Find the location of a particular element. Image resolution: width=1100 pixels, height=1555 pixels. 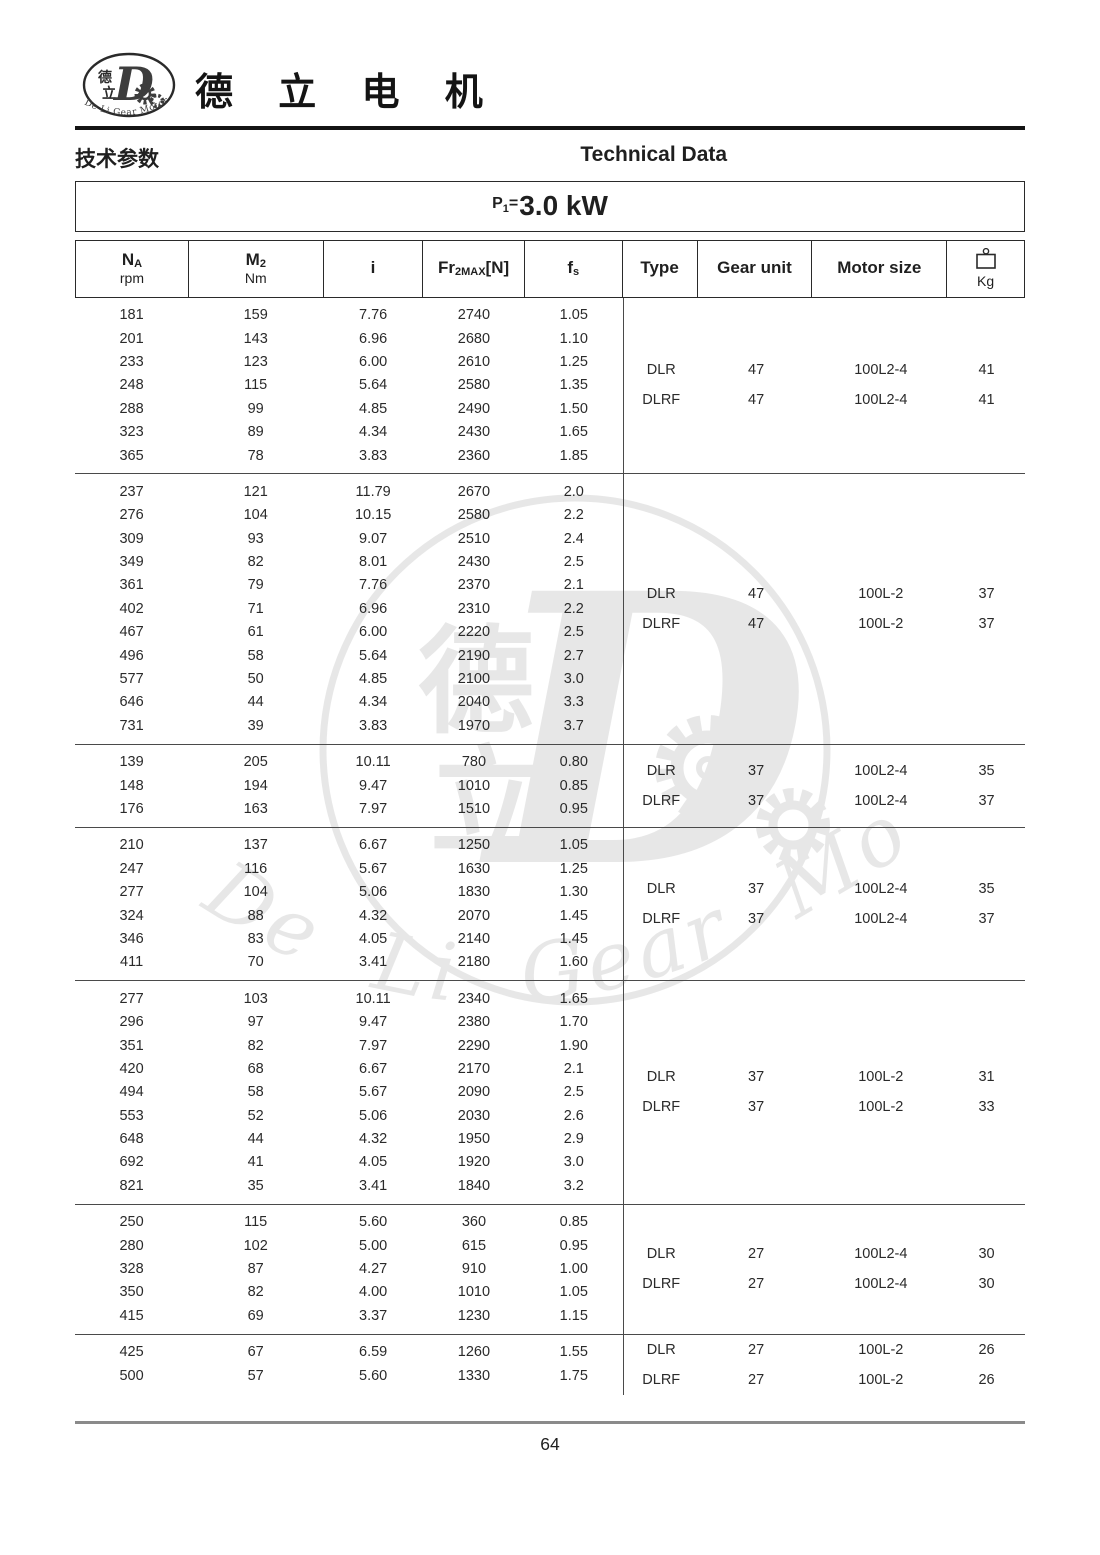

type-rows: DLR 47 100L2-4 41 DLRF 47 100L2-4 41 is located at coordinates (823, 385).